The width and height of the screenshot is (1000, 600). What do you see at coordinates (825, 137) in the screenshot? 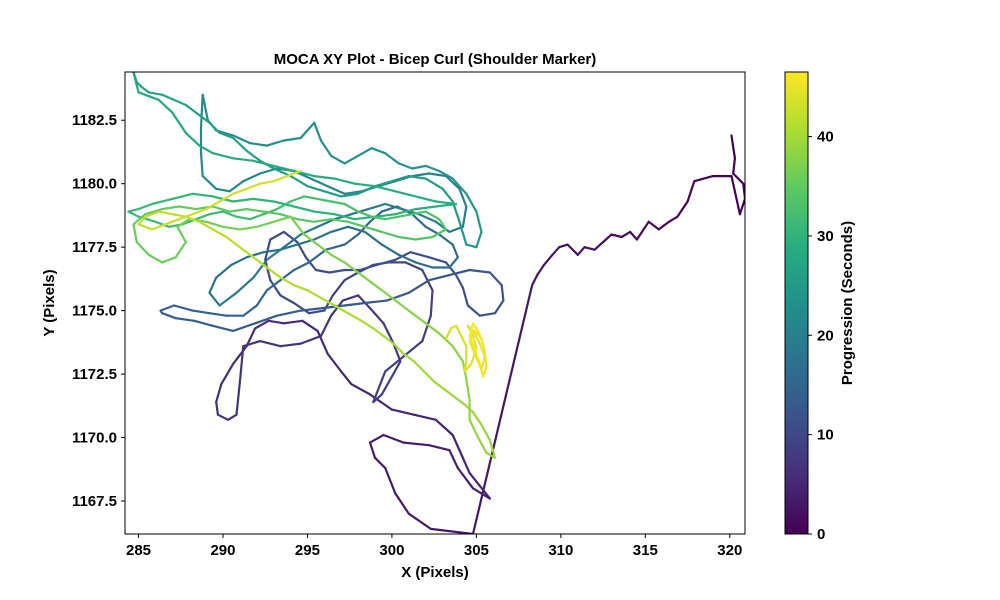
I see `colorbar-tick-label: 40` at bounding box center [825, 137].